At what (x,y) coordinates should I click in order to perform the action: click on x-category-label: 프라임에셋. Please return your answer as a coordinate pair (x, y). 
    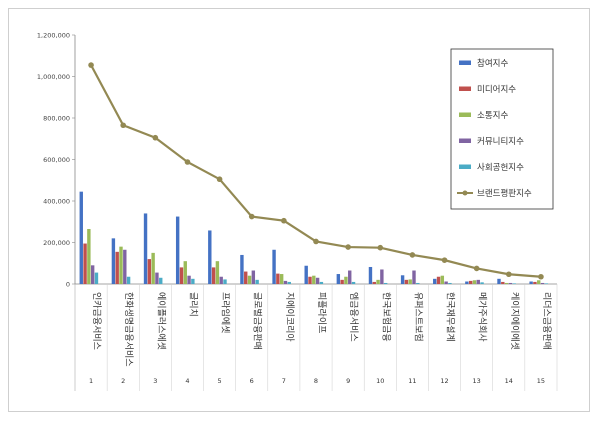
    Looking at the image, I should click on (226, 312).